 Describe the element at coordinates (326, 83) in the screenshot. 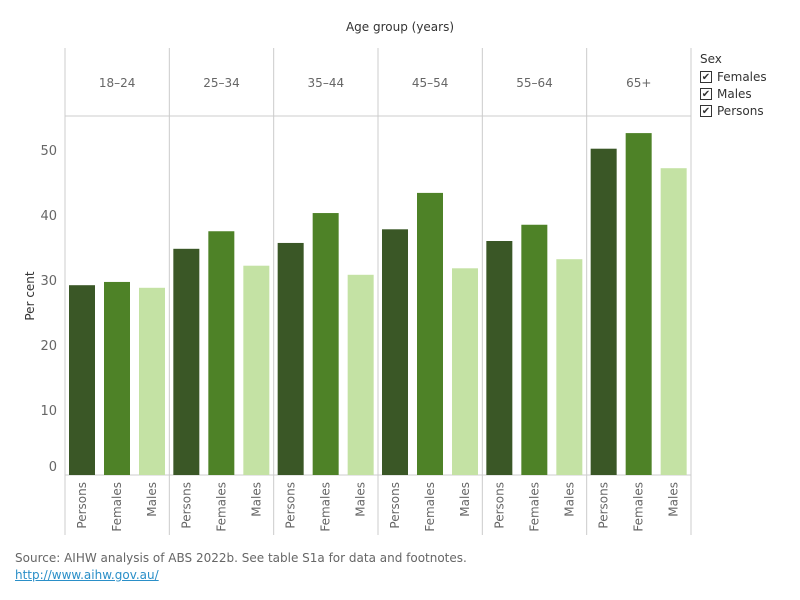

I see `group-label: 35–44` at that location.